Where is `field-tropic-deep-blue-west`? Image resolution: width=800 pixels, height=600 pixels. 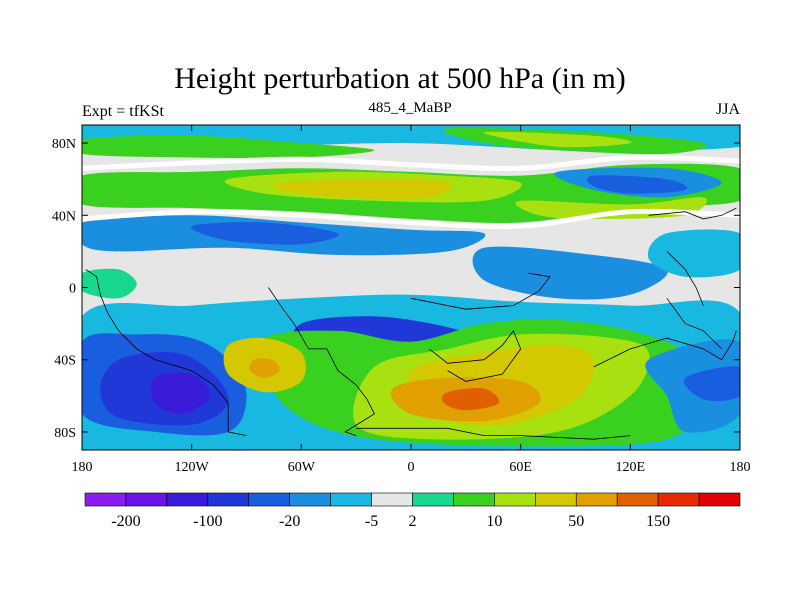 field-tropic-deep-blue-west is located at coordinates (264, 233).